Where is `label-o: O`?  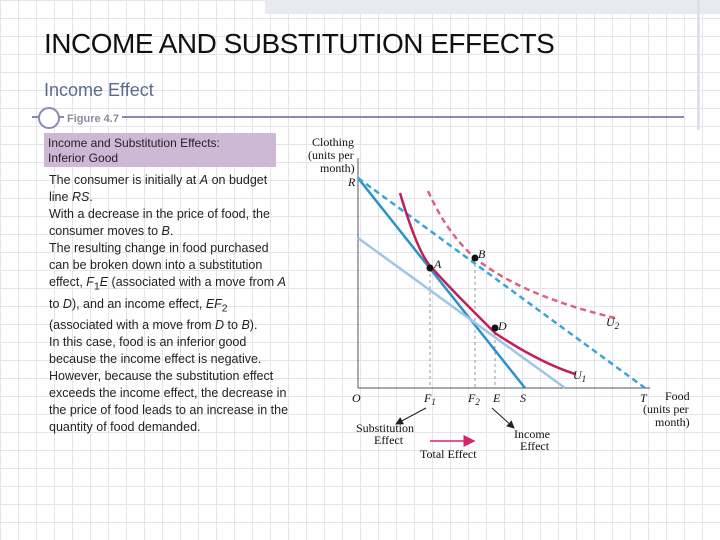
label-o: O is located at coordinates (356, 398).